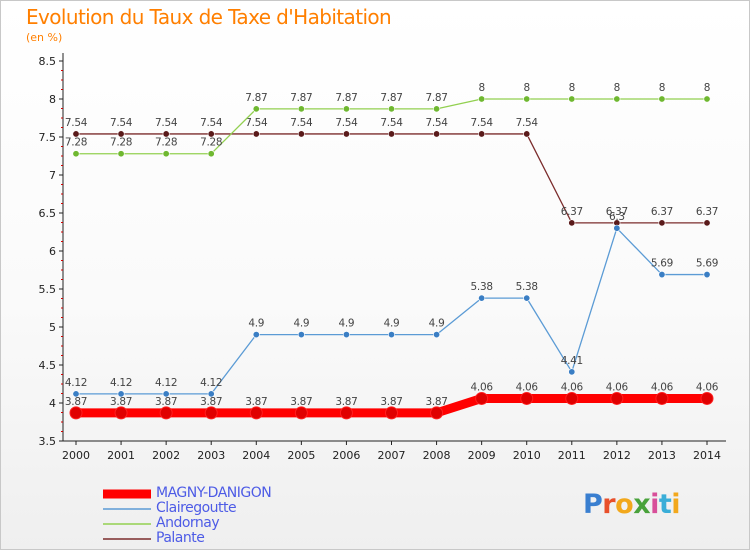 The image size is (750, 550). I want to click on logo-letter: r, so click(609, 504).